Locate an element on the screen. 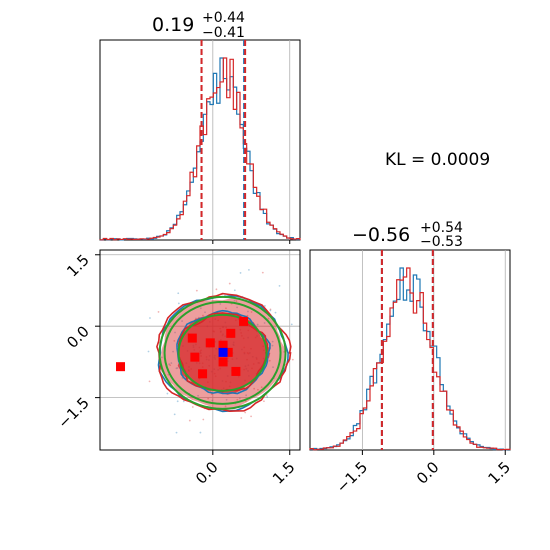  param2-median-label: −0.56 is located at coordinates (381, 235).